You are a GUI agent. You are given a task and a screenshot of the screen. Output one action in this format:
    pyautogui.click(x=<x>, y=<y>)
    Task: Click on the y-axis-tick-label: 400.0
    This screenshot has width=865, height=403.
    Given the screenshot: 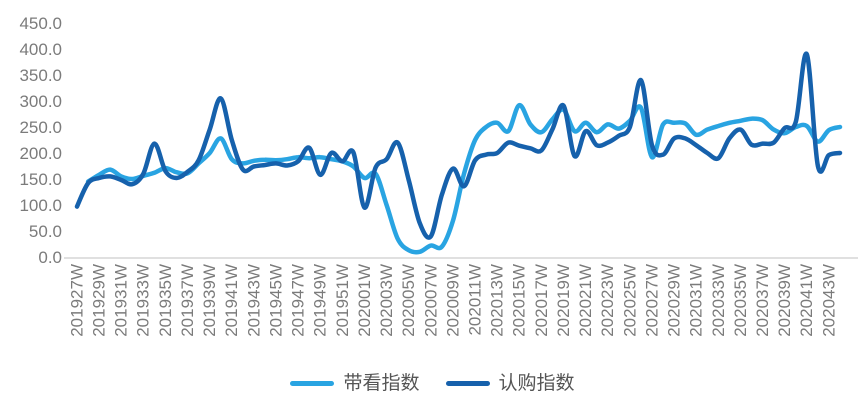 What is the action you would take?
    pyautogui.click(x=40, y=49)
    